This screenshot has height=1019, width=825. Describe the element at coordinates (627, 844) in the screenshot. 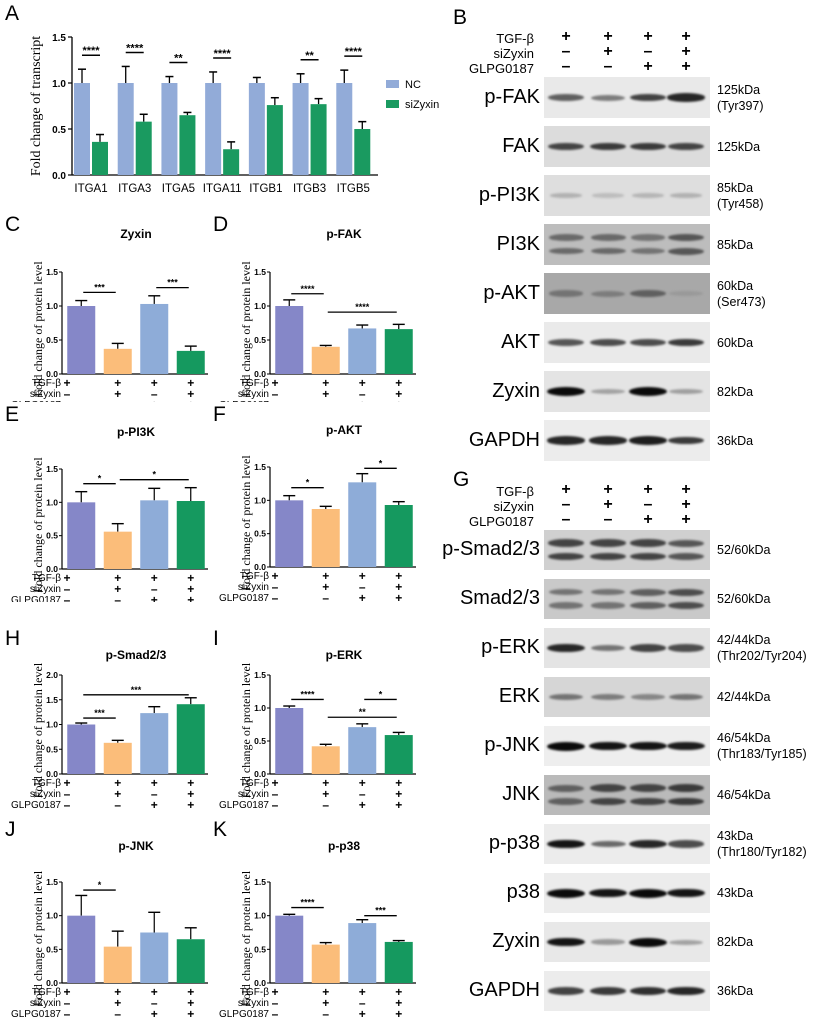

I see `blot-strip-p-p38` at that location.